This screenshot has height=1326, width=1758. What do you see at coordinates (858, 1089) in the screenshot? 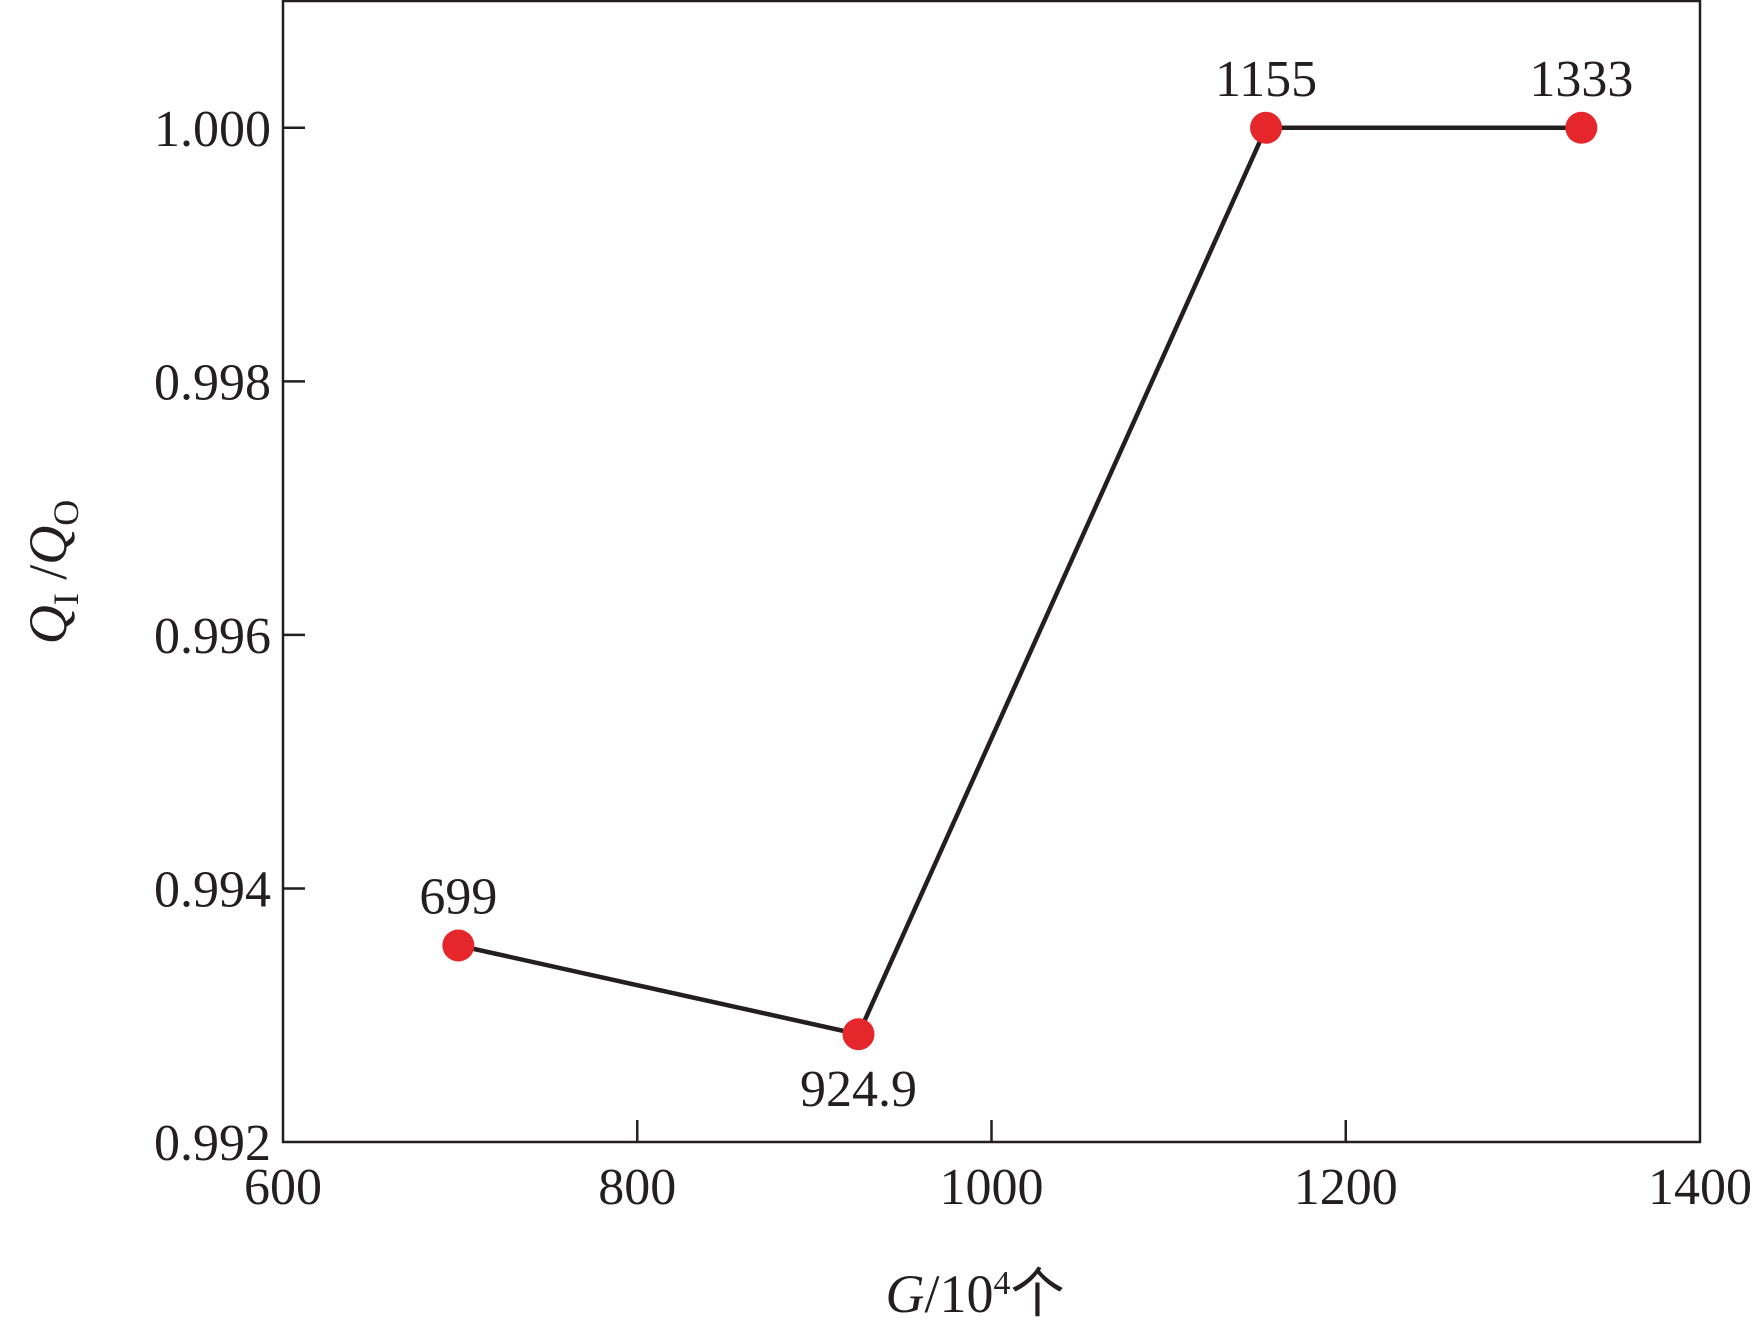
I see `data-label: 924.9` at bounding box center [858, 1089].